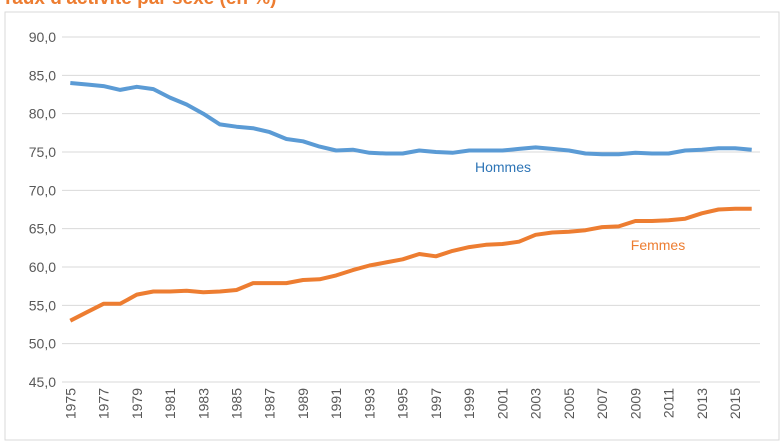 Image resolution: width=782 pixels, height=442 pixels. I want to click on y-tick-label: 55,0, so click(42, 305).